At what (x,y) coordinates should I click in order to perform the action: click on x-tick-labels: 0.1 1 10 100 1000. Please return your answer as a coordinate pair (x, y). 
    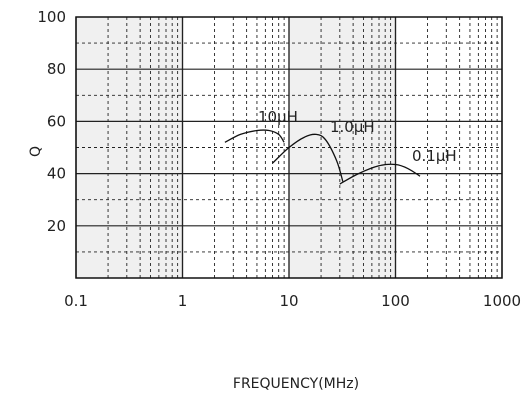
    Looking at the image, I should click on (292, 301).